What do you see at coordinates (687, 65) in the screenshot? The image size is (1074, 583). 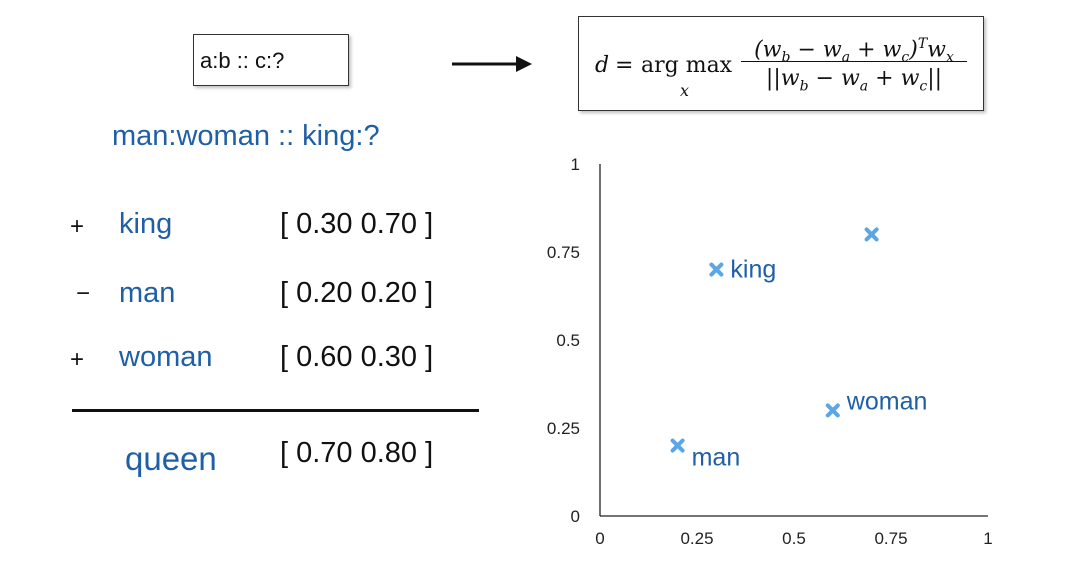 I see `formula-operator: arg max` at bounding box center [687, 65].